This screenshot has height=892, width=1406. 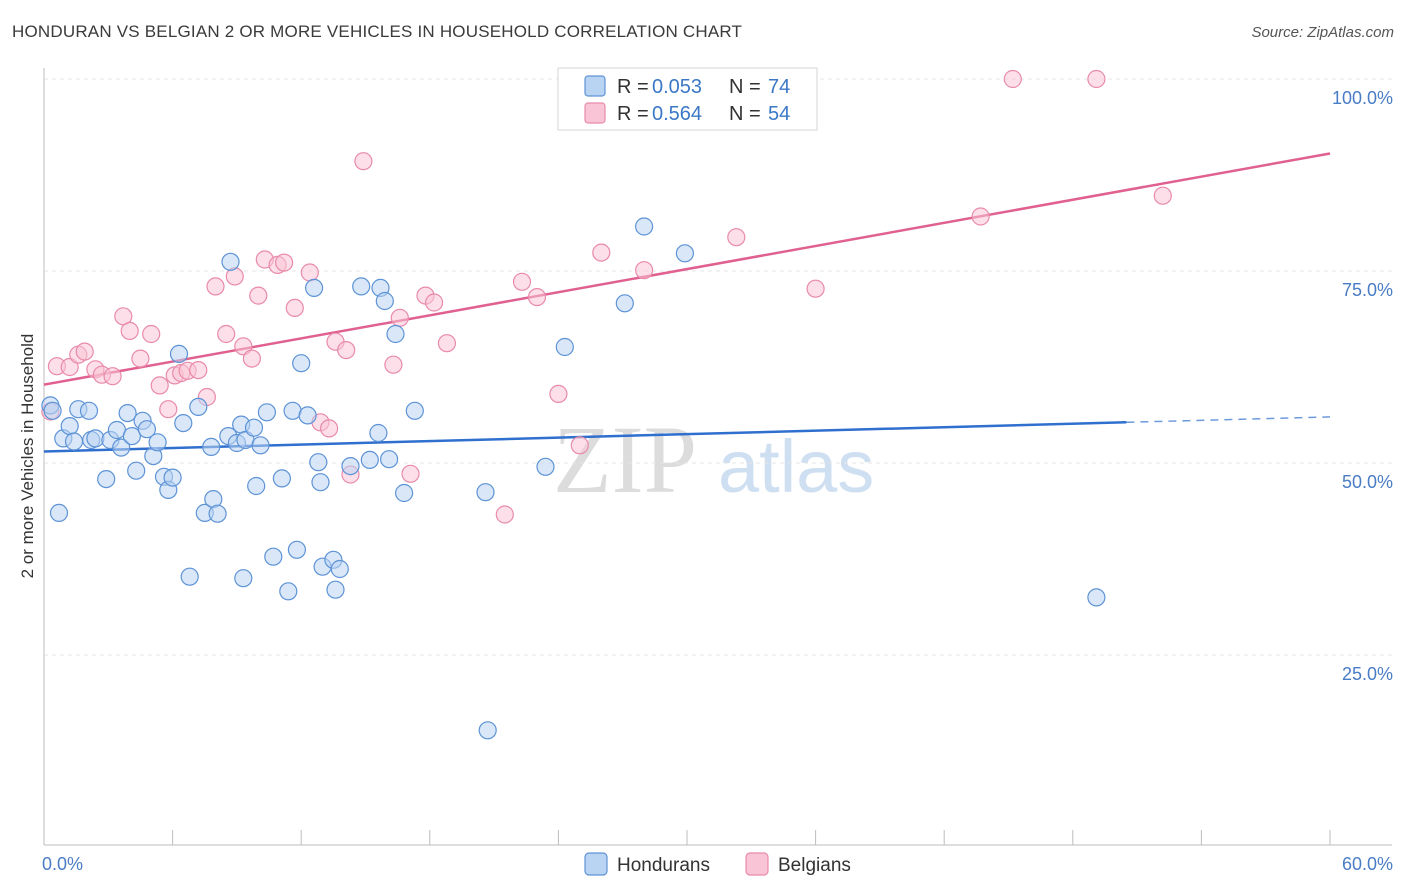 What do you see at coordinates (633, 114) in the screenshot?
I see `legend-r-label-belgians: R =` at bounding box center [633, 114].